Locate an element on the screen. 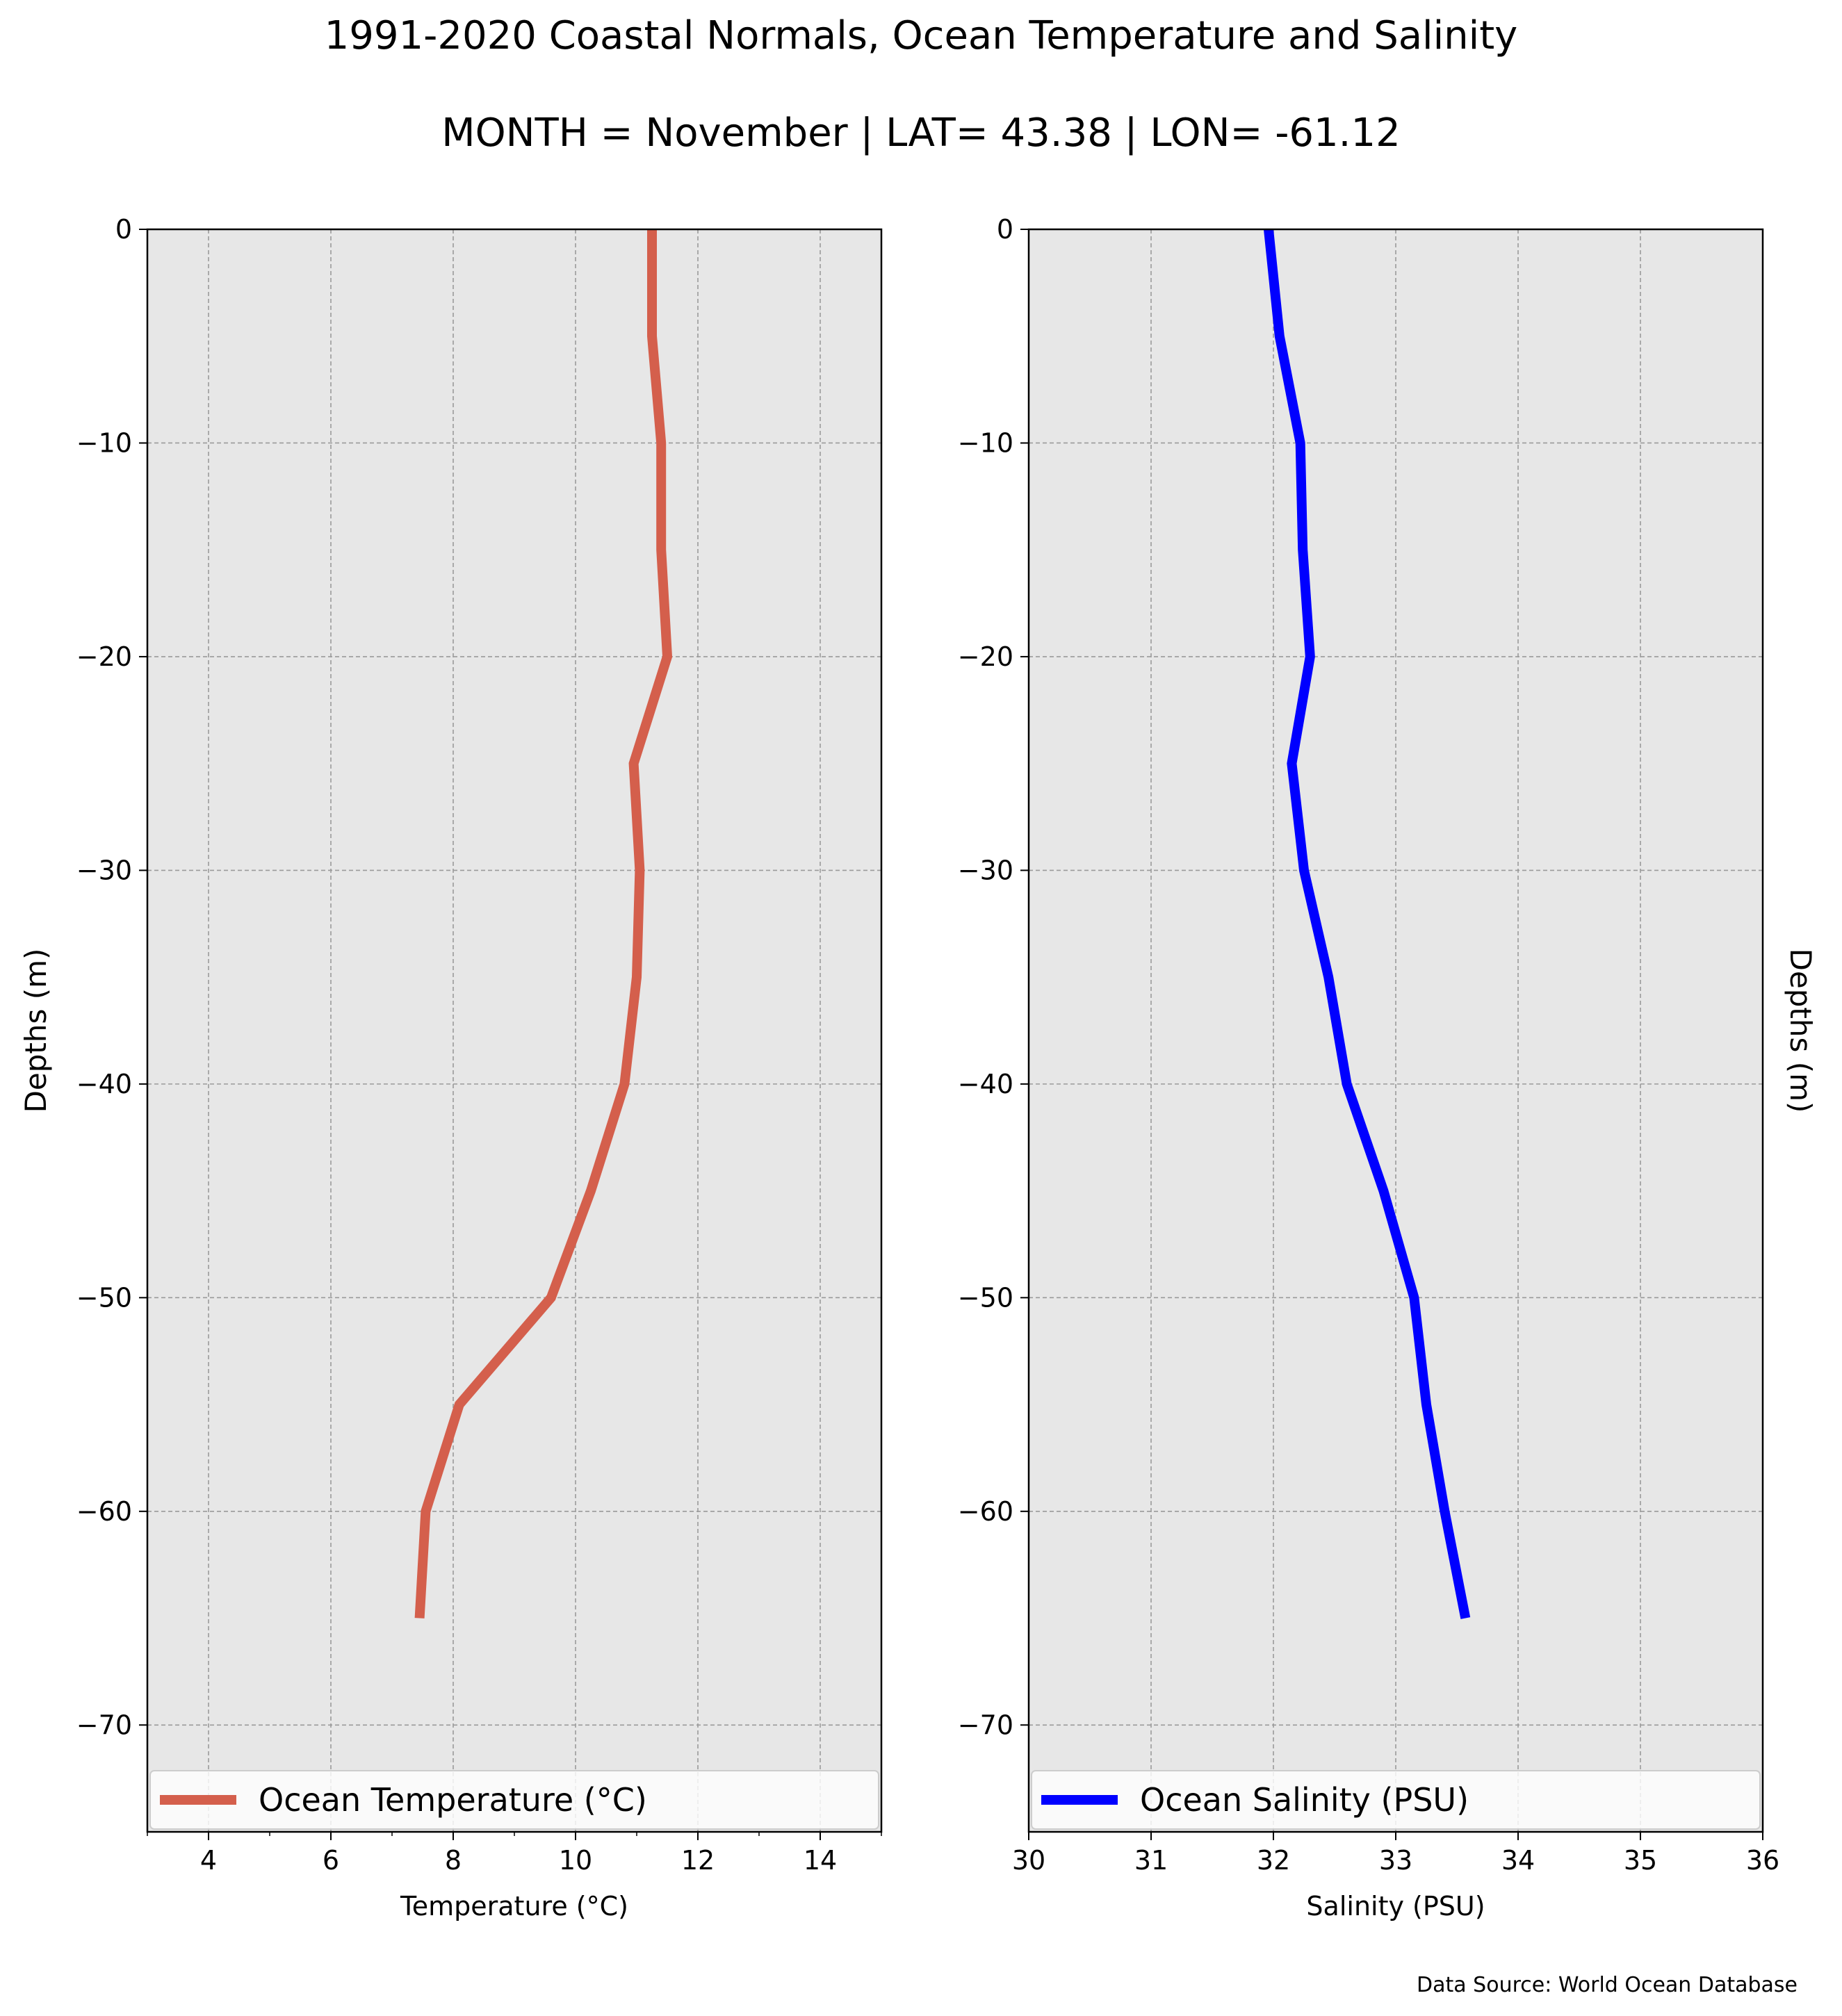 The width and height of the screenshot is (1842, 2016). x-tick-label: 30 is located at coordinates (1028, 1861).